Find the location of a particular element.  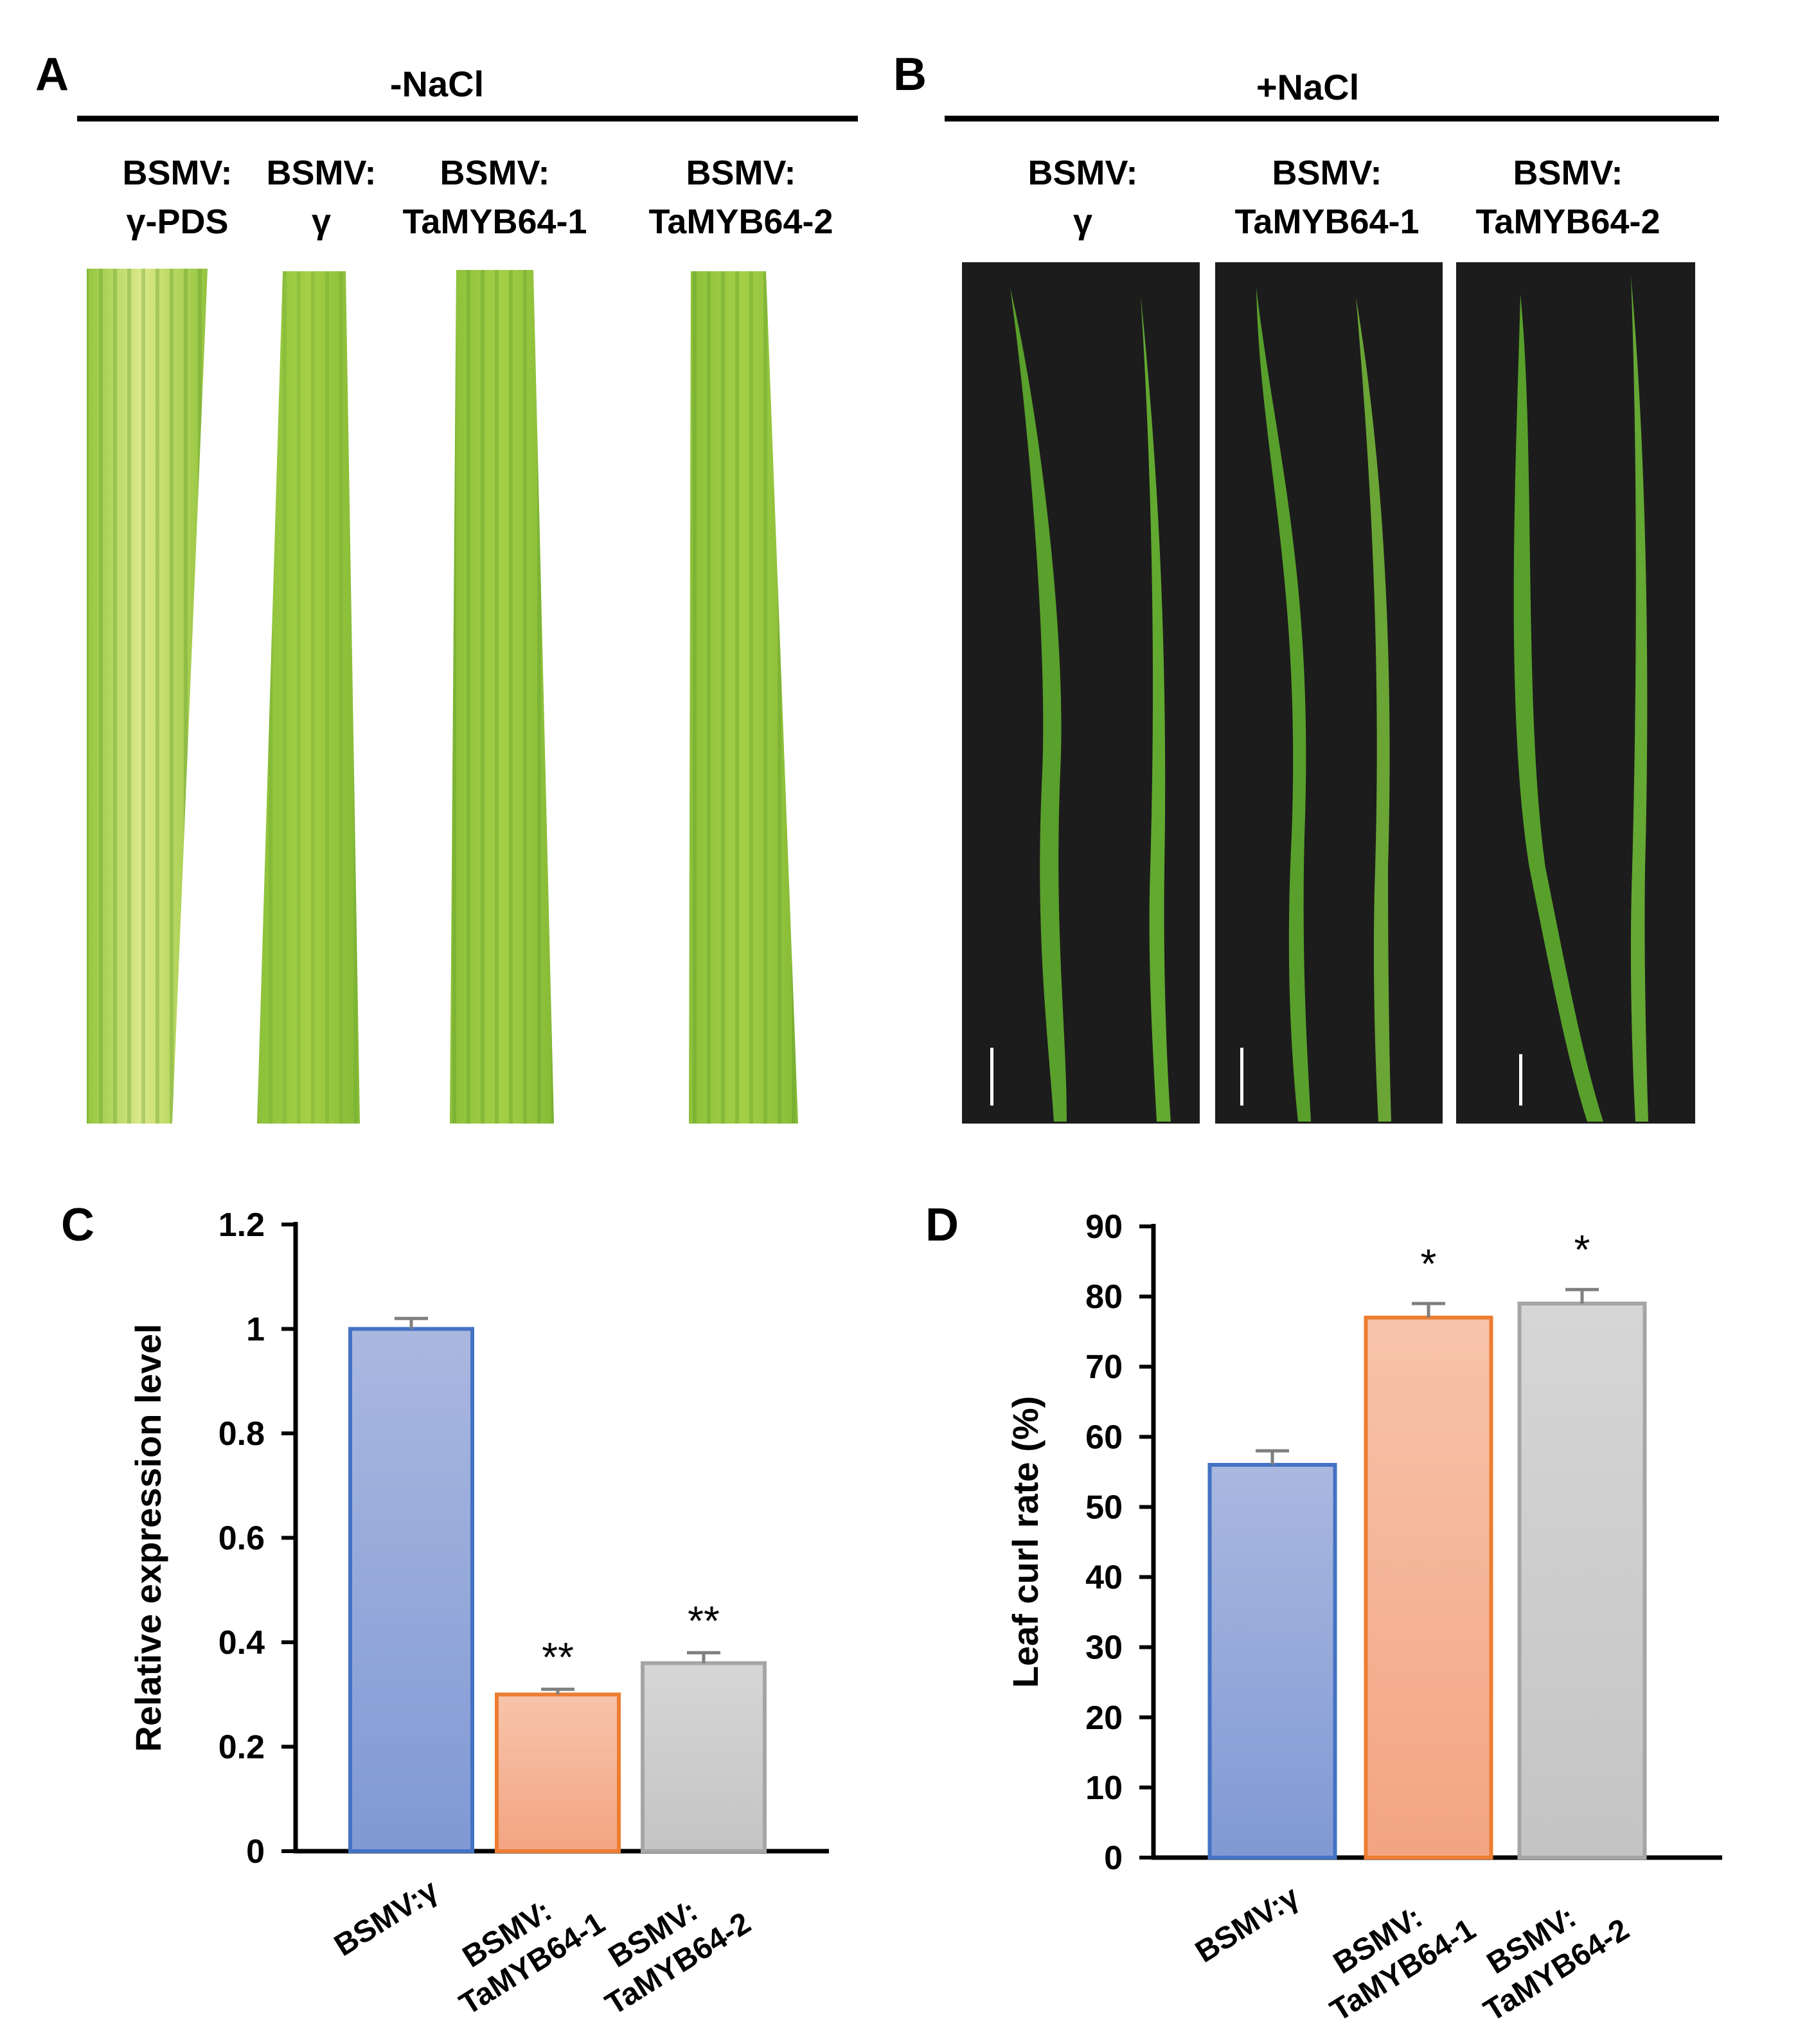

panel-a-col3-line2: TaMYB64-1 is located at coordinates (494, 221).